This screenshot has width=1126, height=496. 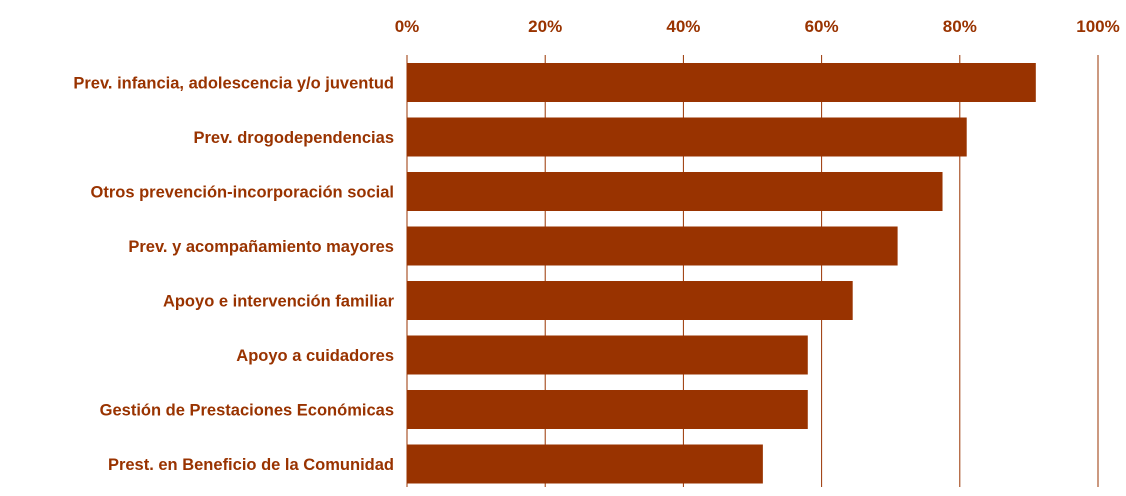 What do you see at coordinates (683, 26) in the screenshot?
I see `x-tick-label: 40%` at bounding box center [683, 26].